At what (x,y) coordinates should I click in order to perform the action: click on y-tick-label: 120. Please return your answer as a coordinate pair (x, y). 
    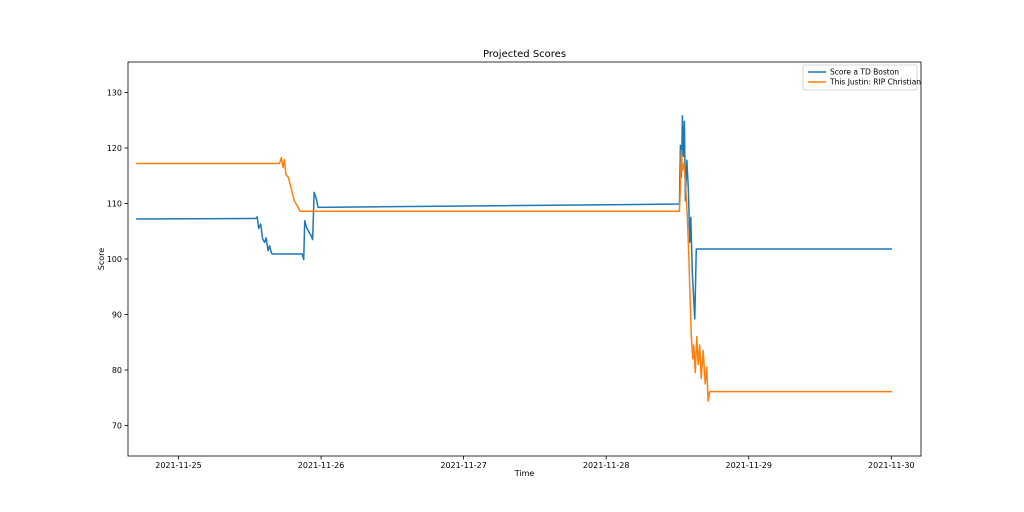
    Looking at the image, I should click on (114, 148).